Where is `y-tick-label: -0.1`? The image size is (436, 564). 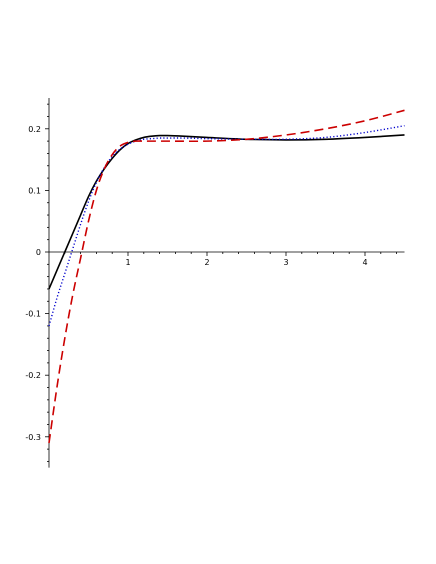
y-tick-label: -0.1 is located at coordinates (33, 314).